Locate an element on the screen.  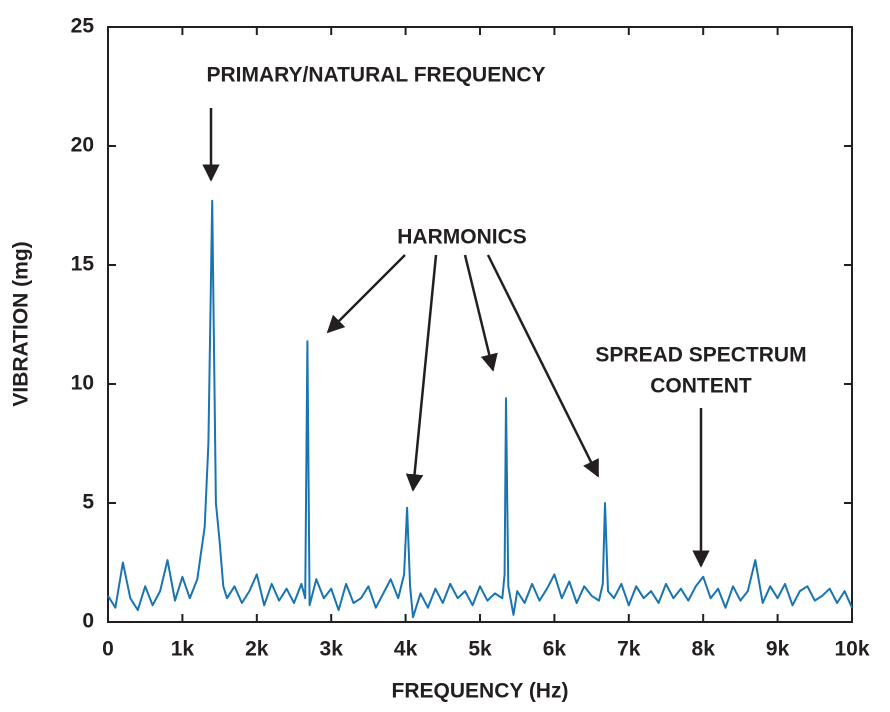
x-axis-title: FREQUENCY (Hz) is located at coordinates (480, 691).